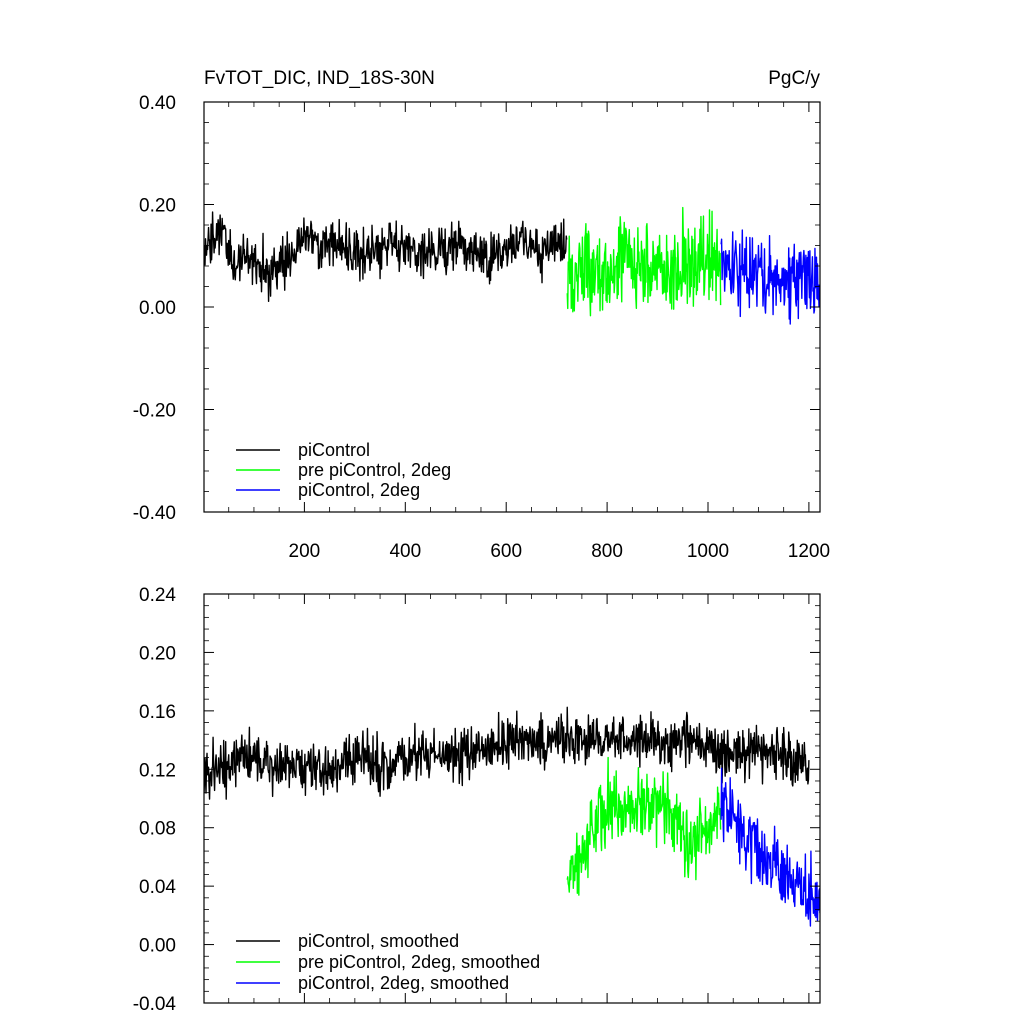 Image resolution: width=1024 pixels, height=1024 pixels. Describe the element at coordinates (305, 551) in the screenshot. I see `x-tick-label: 200` at that location.